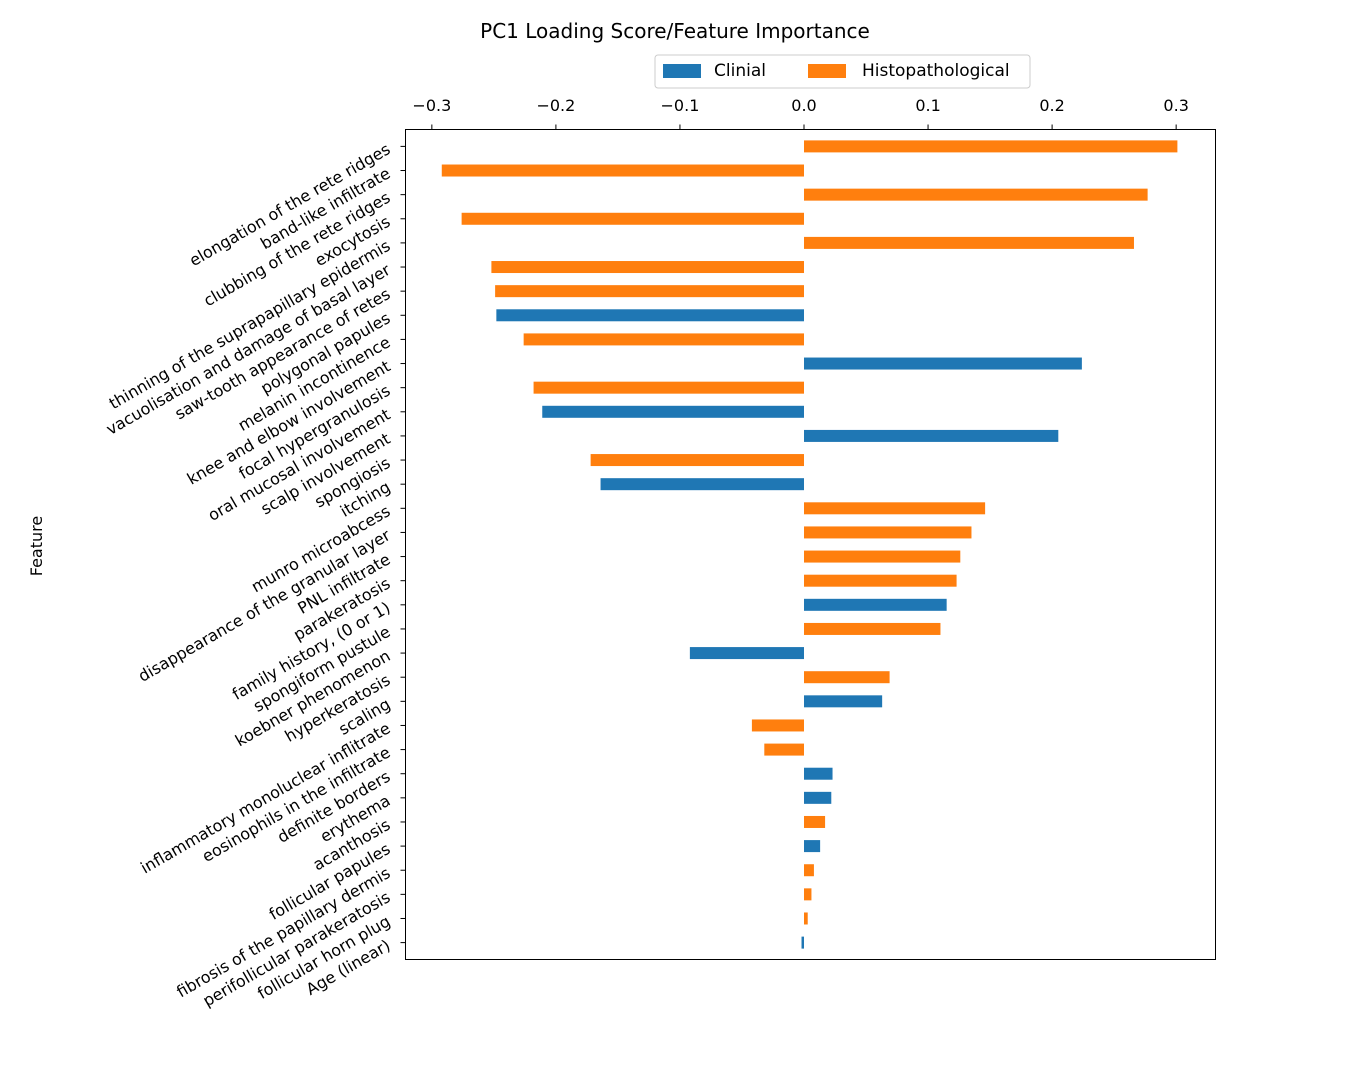 This screenshot has width=1349, height=1079. I want to click on bar-scalp-involvement, so click(931, 435).